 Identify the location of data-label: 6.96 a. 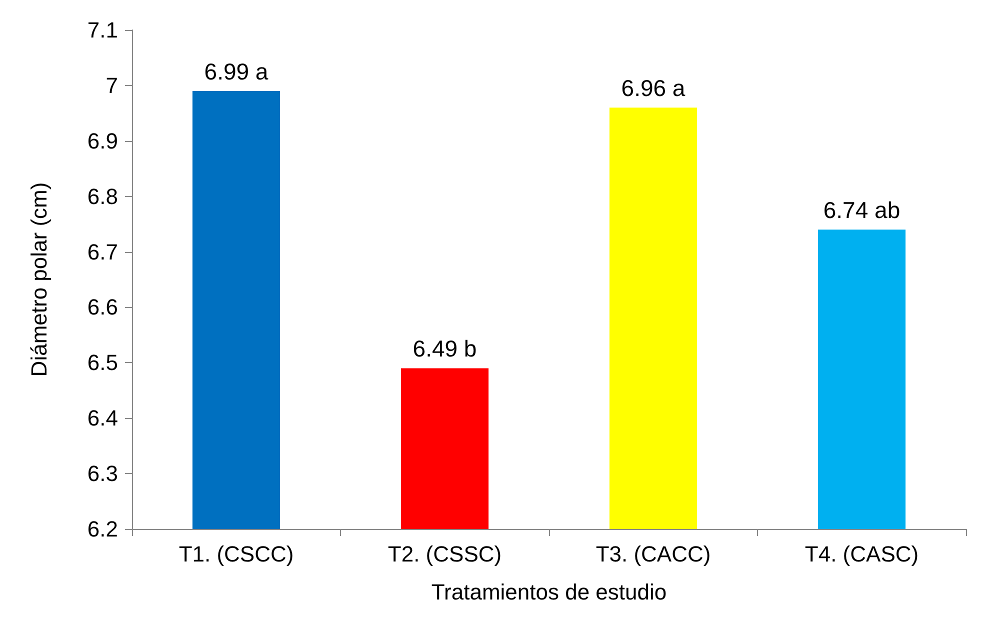
(653, 88).